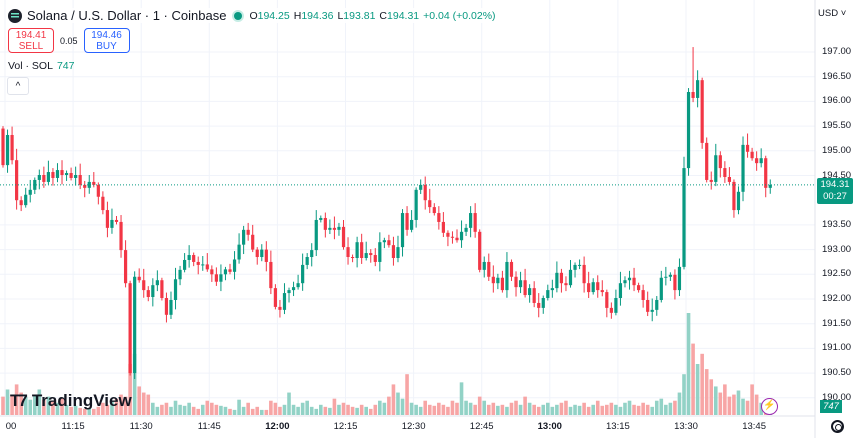 The width and height of the screenshot is (860, 438). Describe the element at coordinates (837, 101) in the screenshot. I see `price-tick: 196.00` at that location.